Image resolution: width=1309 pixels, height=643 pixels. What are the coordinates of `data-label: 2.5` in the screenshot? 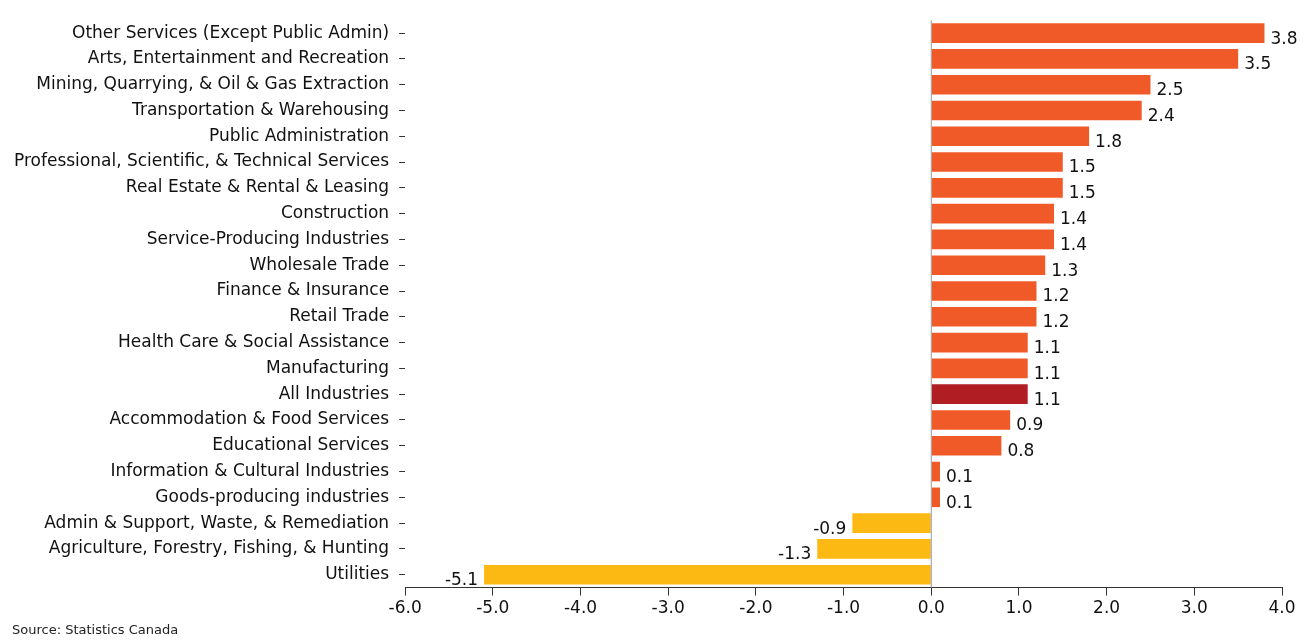 It's located at (1170, 89).